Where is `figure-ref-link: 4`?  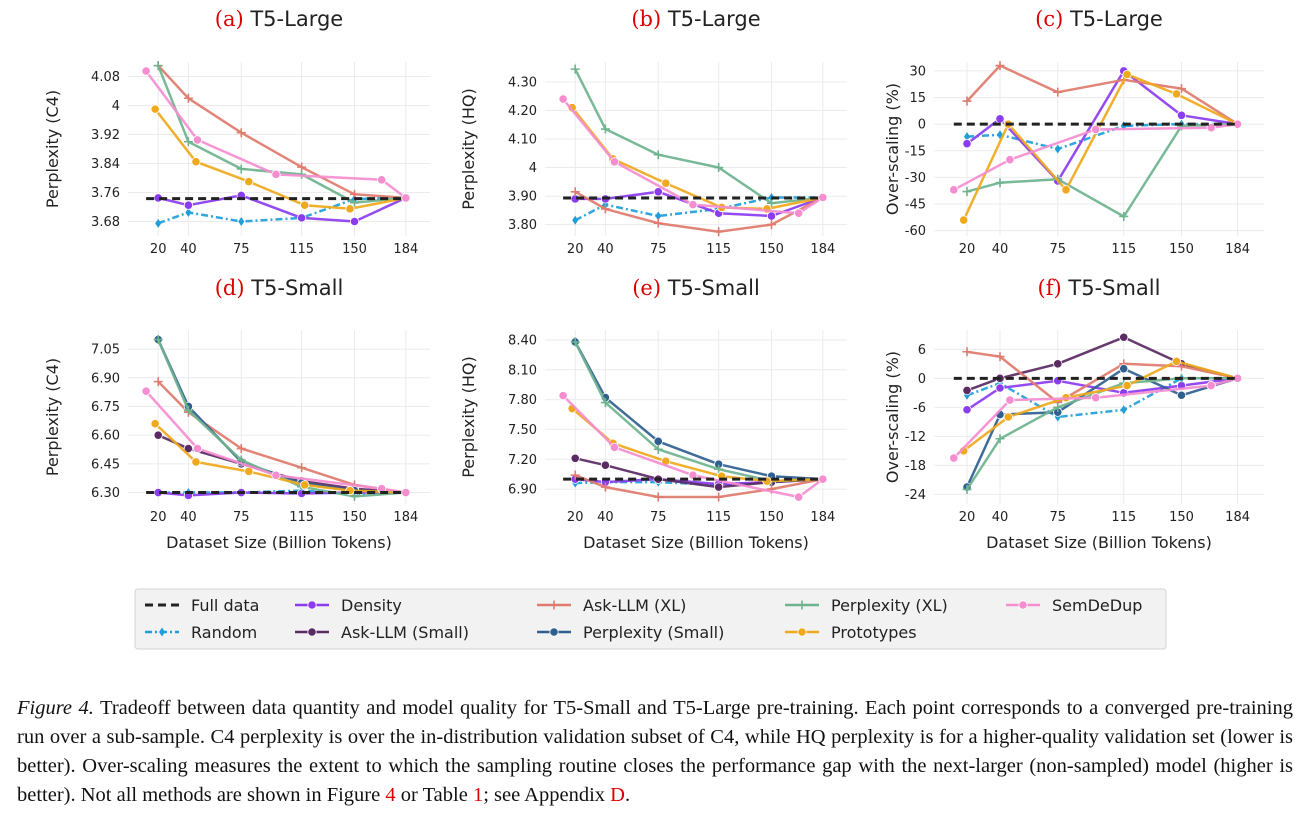
figure-ref-link: 4 is located at coordinates (390, 795).